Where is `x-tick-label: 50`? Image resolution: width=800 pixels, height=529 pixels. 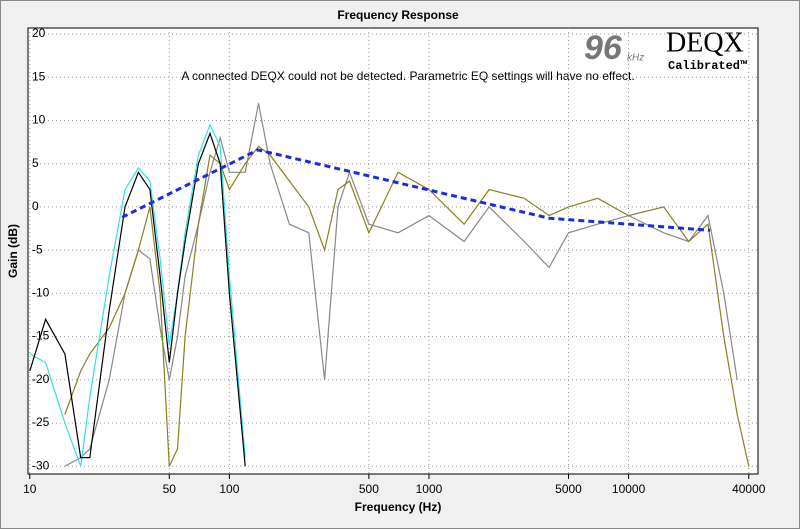 x-tick-label: 50 is located at coordinates (170, 489).